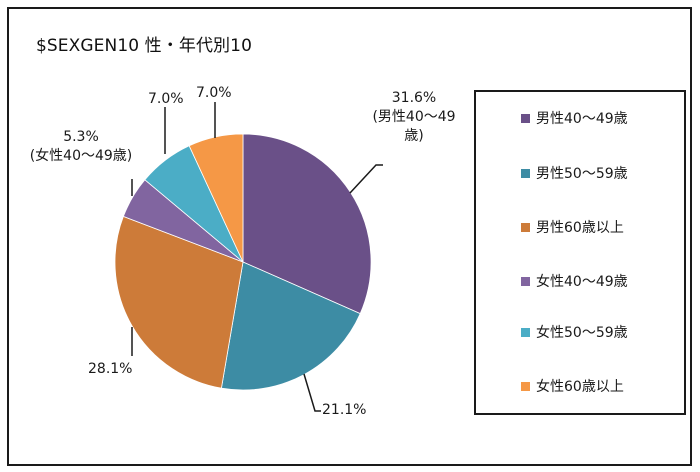 This screenshot has height=472, width=700. I want to click on legend-item-female-50-59: 女性50～59歳, so click(574, 332).